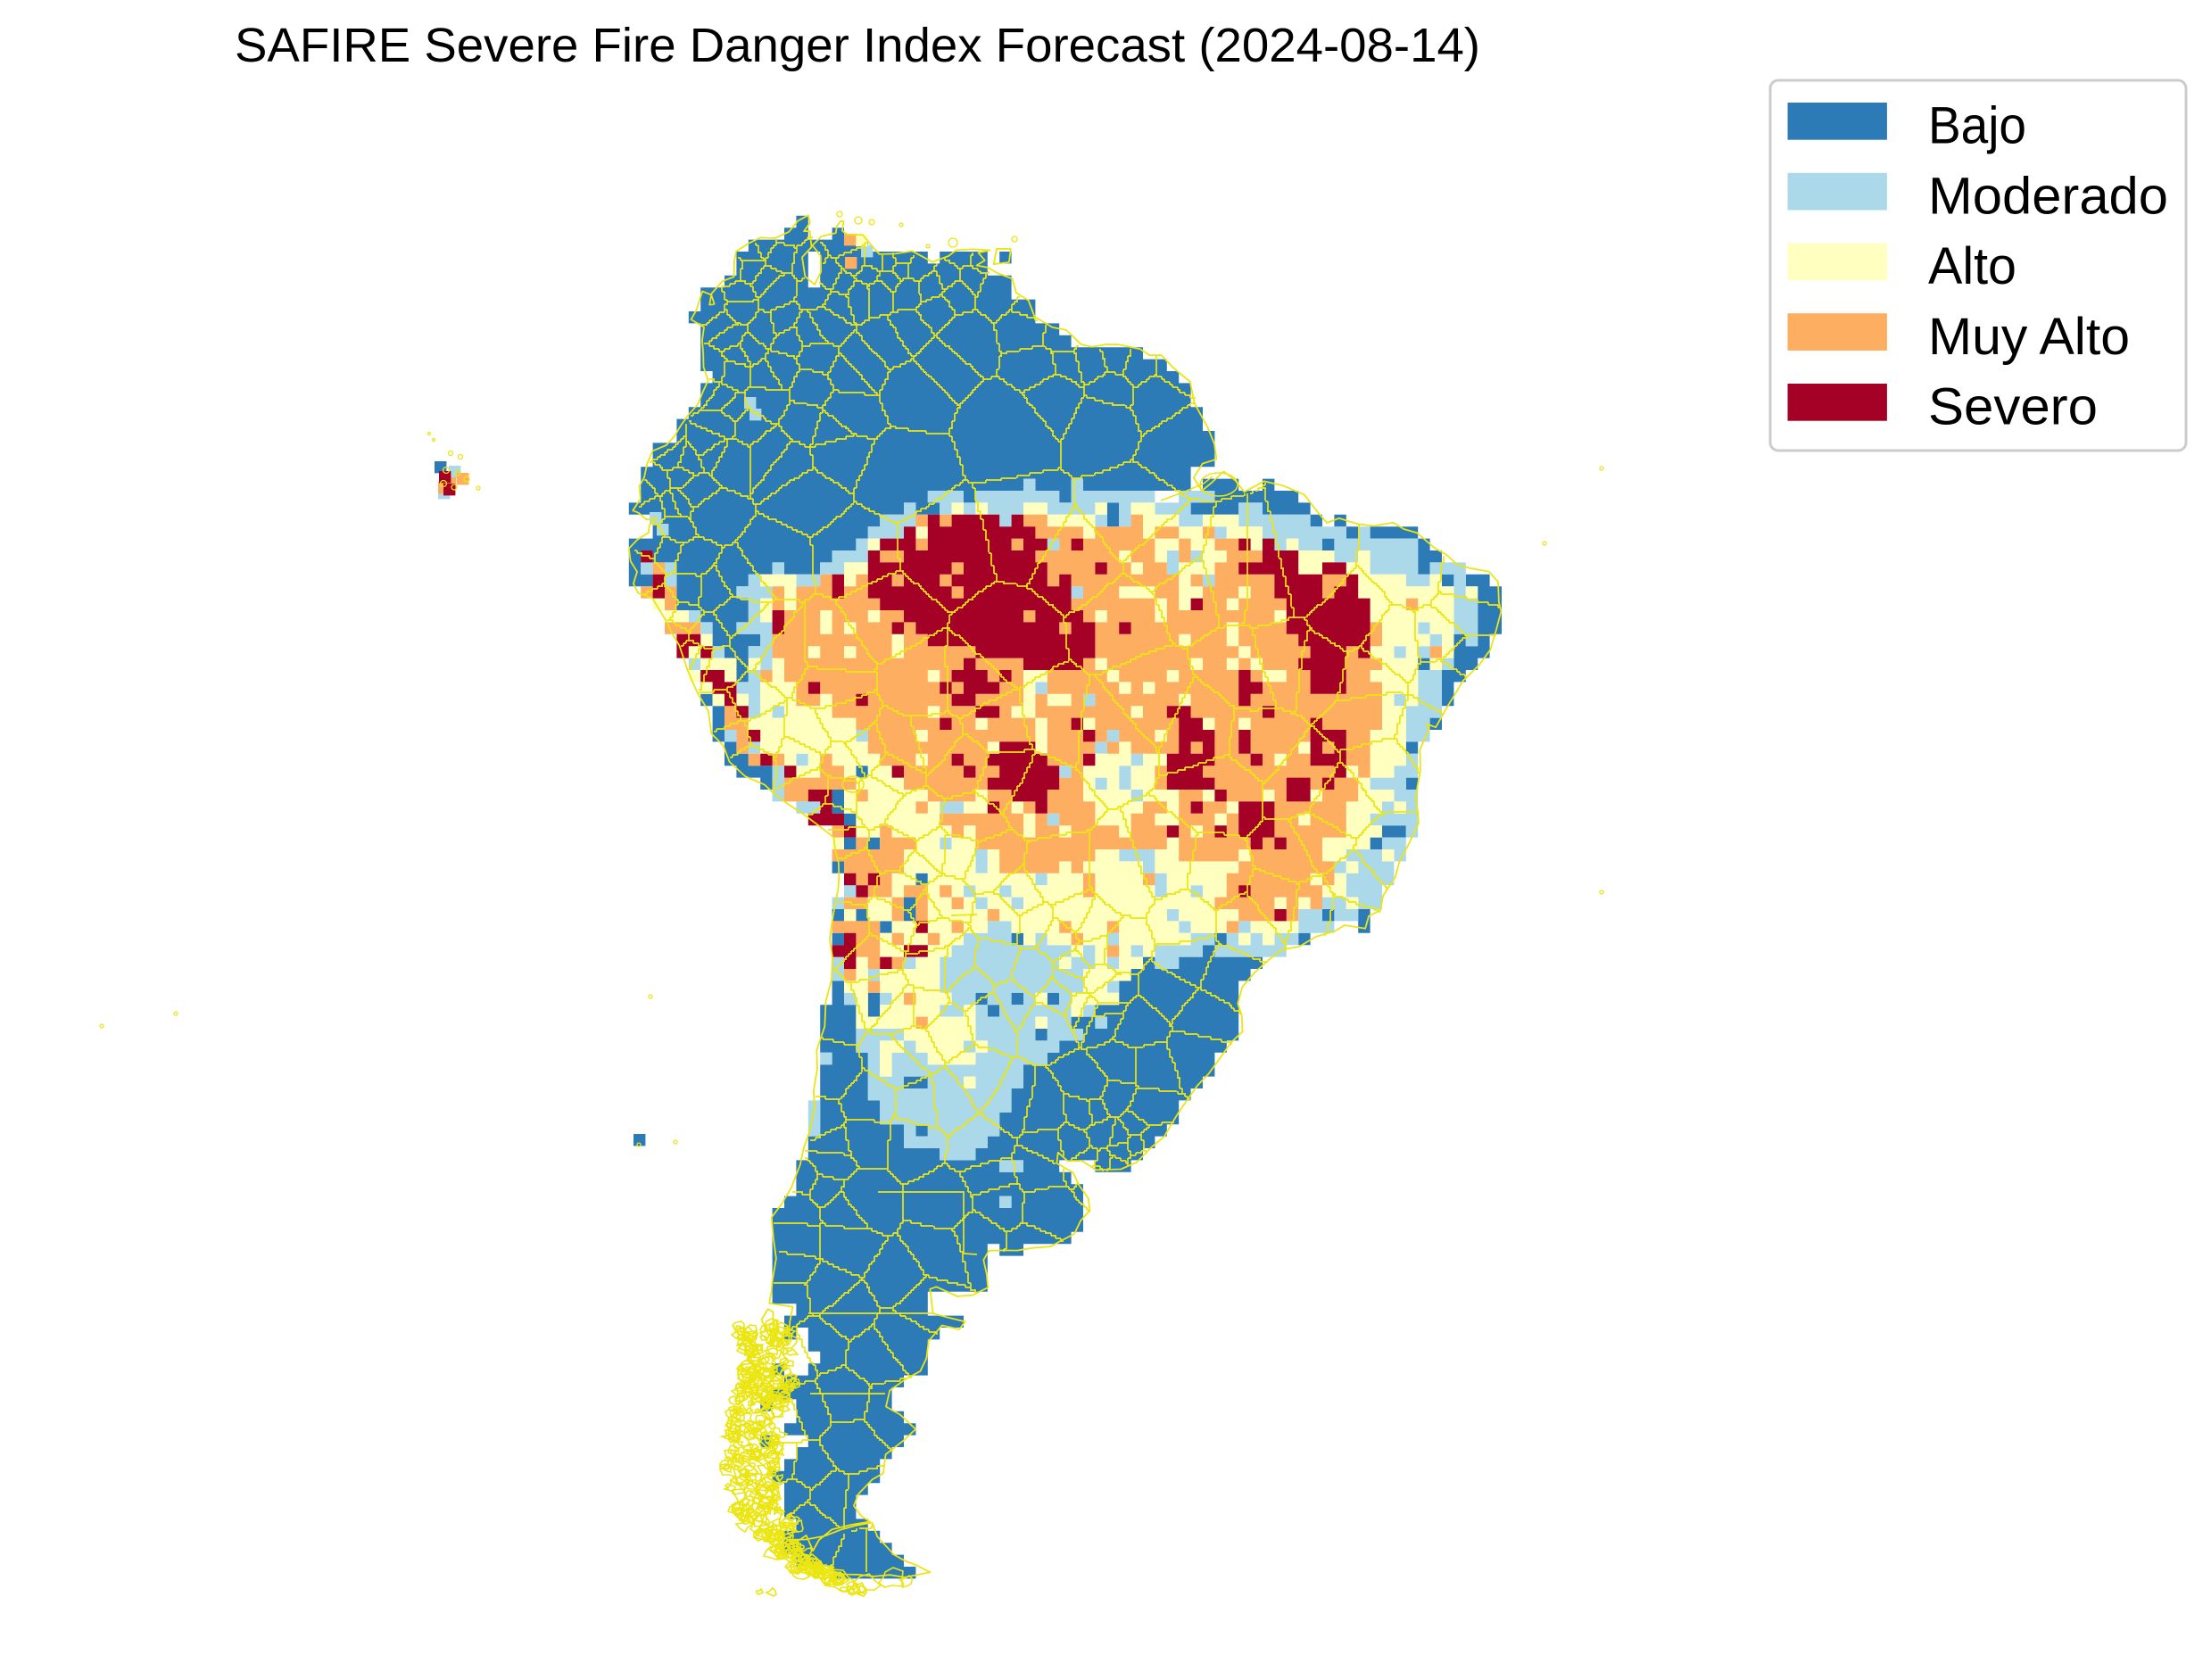 The height and width of the screenshot is (1680, 2211). I want to click on svg-text: Bajo, so click(1977, 126).